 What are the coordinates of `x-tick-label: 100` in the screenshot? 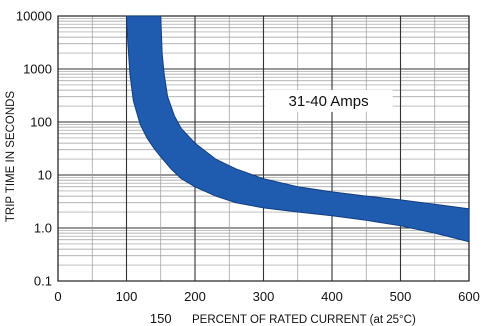 It's located at (127, 296).